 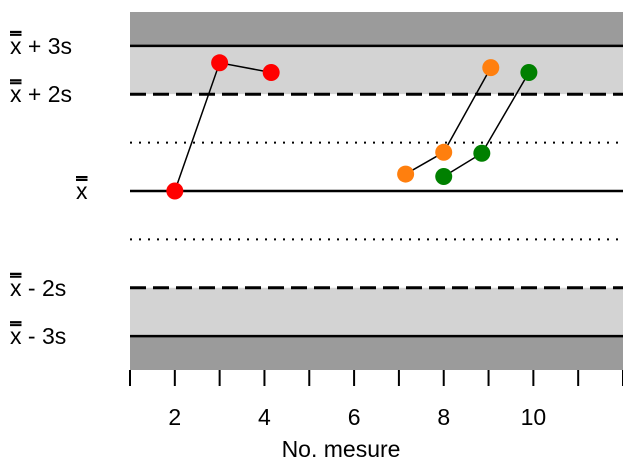 What do you see at coordinates (443, 417) in the screenshot?
I see `x-tick-label-3: 8` at bounding box center [443, 417].